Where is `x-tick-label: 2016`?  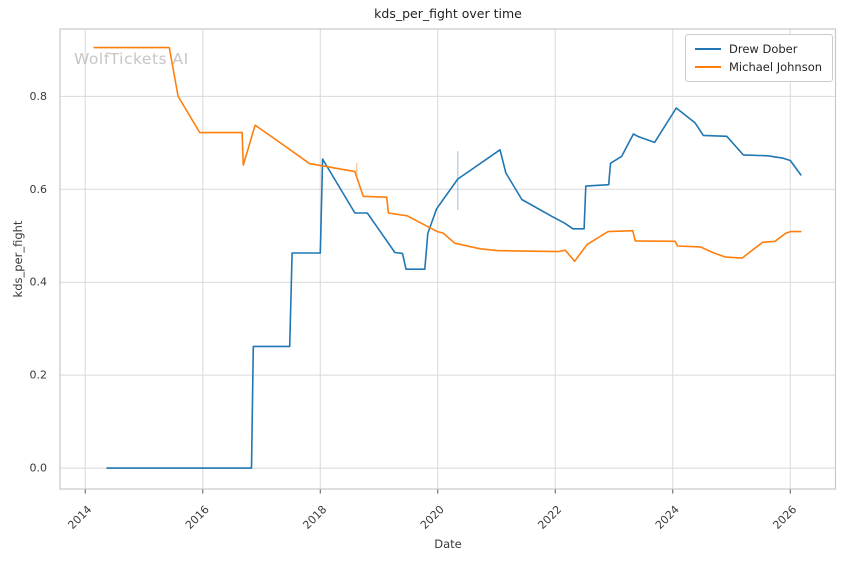 x-tick-label: 2016 is located at coordinates (197, 517).